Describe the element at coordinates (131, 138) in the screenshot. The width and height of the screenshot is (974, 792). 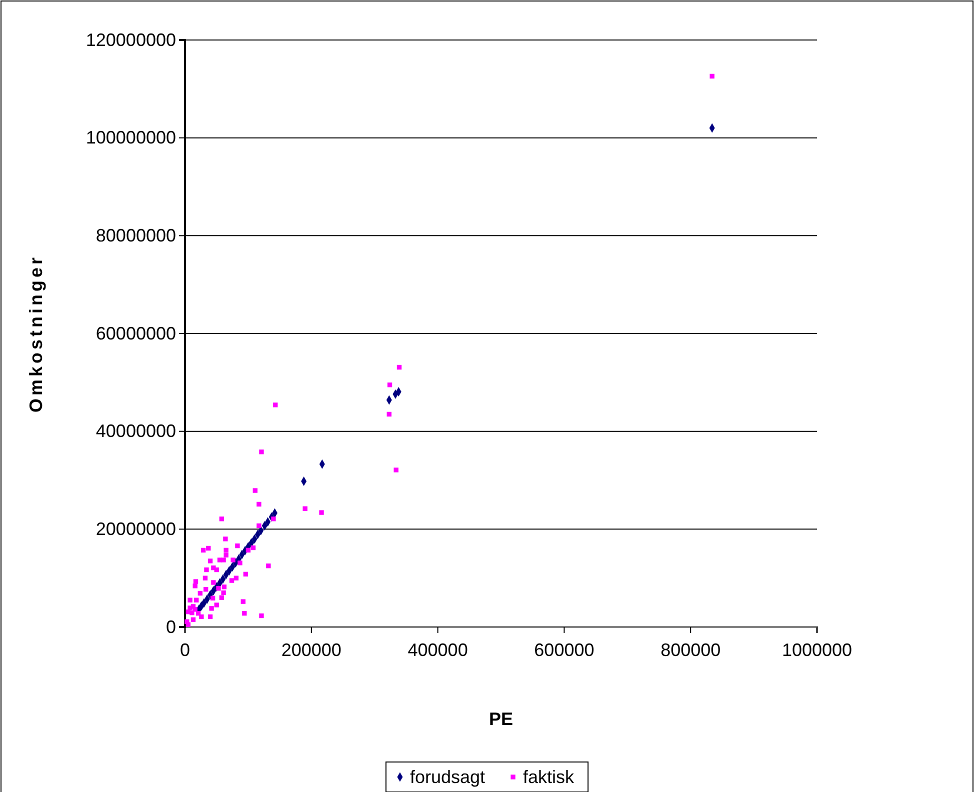
I see `y-tick-label: 100000000` at that location.